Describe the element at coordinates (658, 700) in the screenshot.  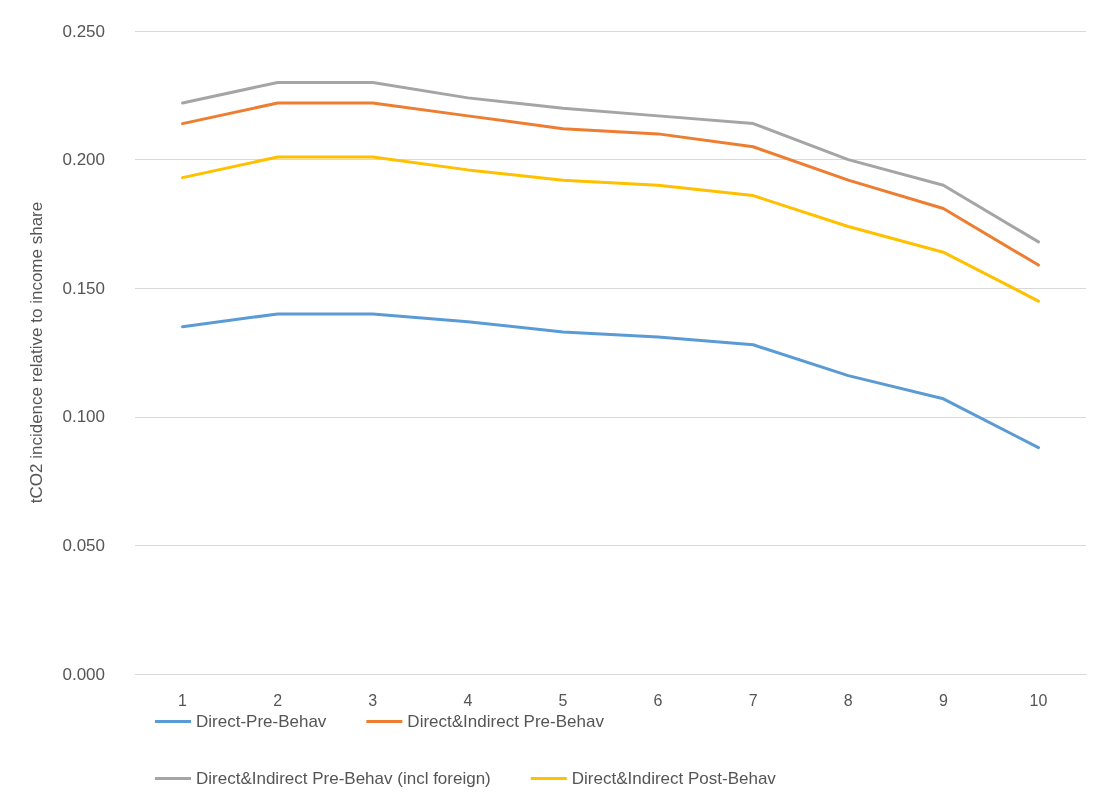
I see `x-tick-label: 6` at that location.